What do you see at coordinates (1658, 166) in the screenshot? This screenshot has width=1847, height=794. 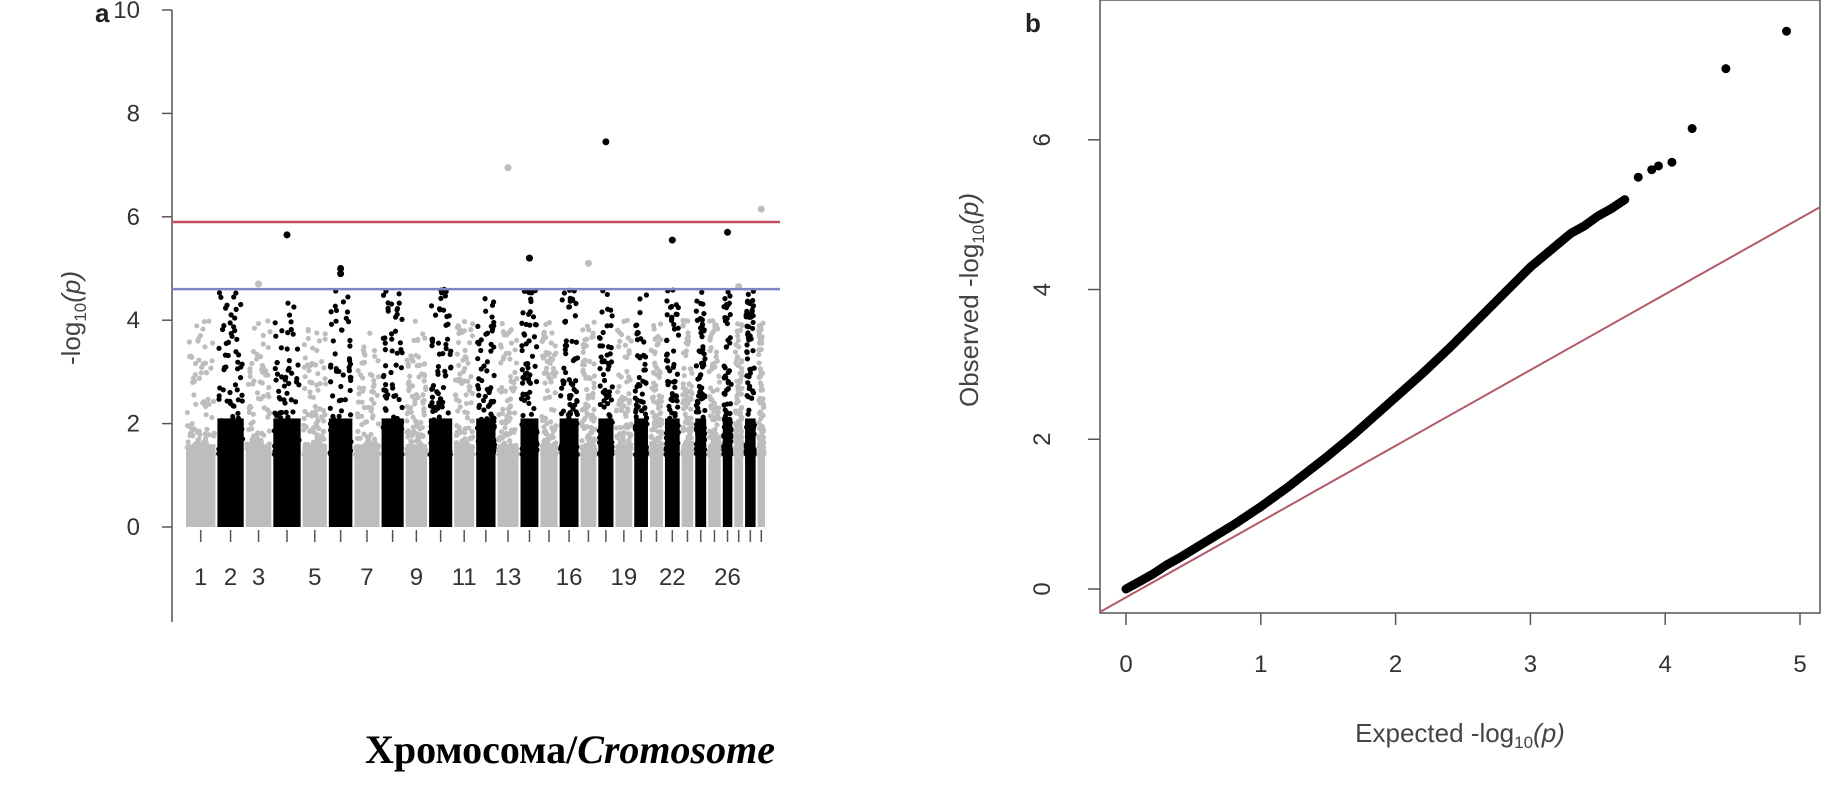 I see `qq-point` at bounding box center [1658, 166].